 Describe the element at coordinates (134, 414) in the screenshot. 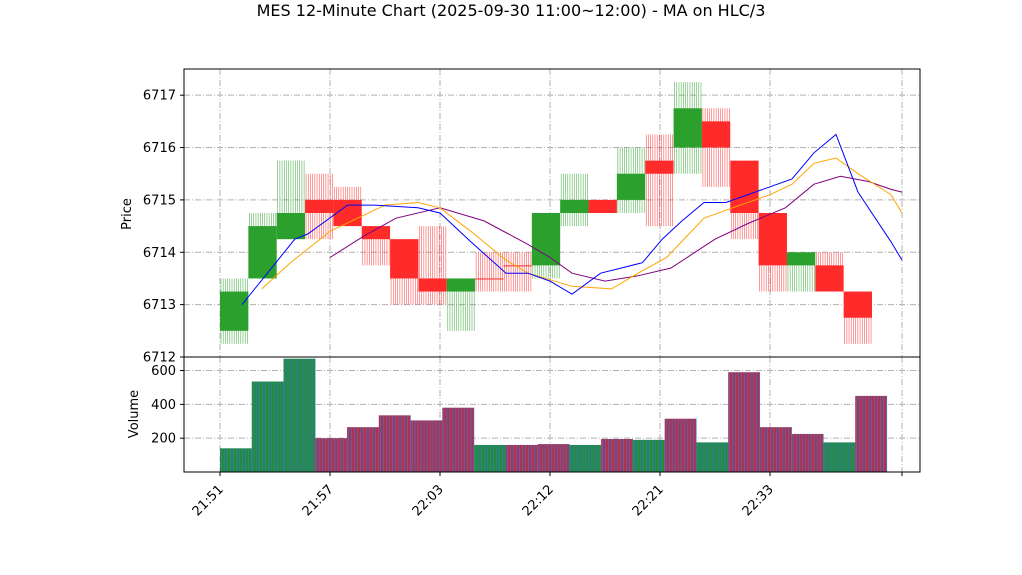

I see `volume-ylabel: Volume` at that location.